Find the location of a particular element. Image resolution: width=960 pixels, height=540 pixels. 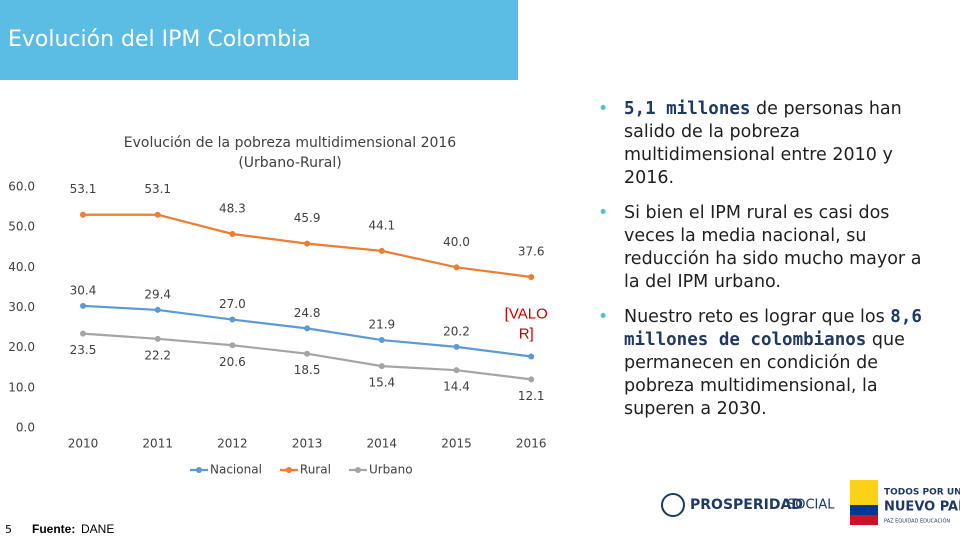

x-tick-label: 2013 is located at coordinates (307, 444).